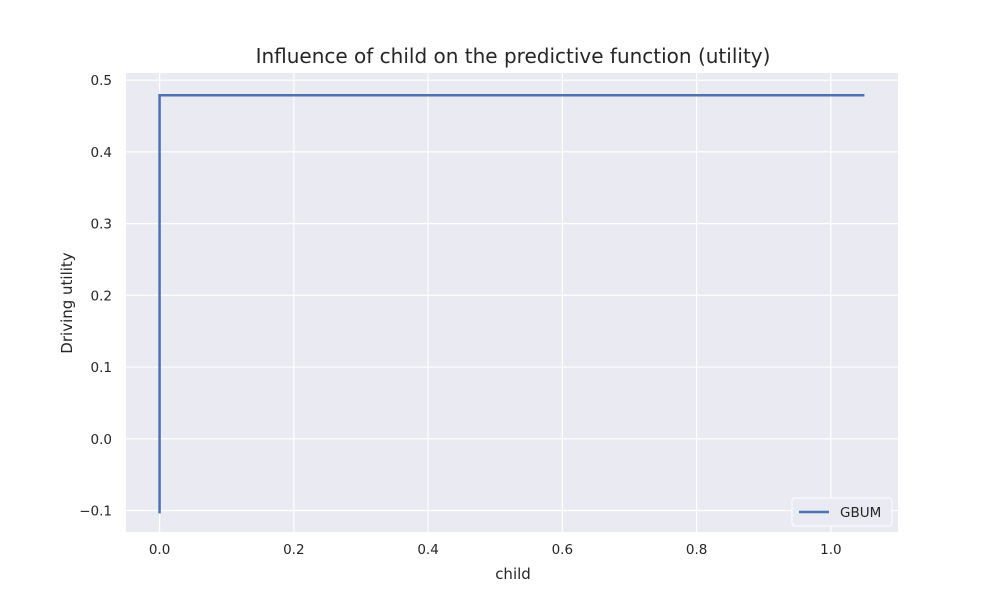  Describe the element at coordinates (427, 550) in the screenshot. I see `x-tick-label: 0.4` at that location.